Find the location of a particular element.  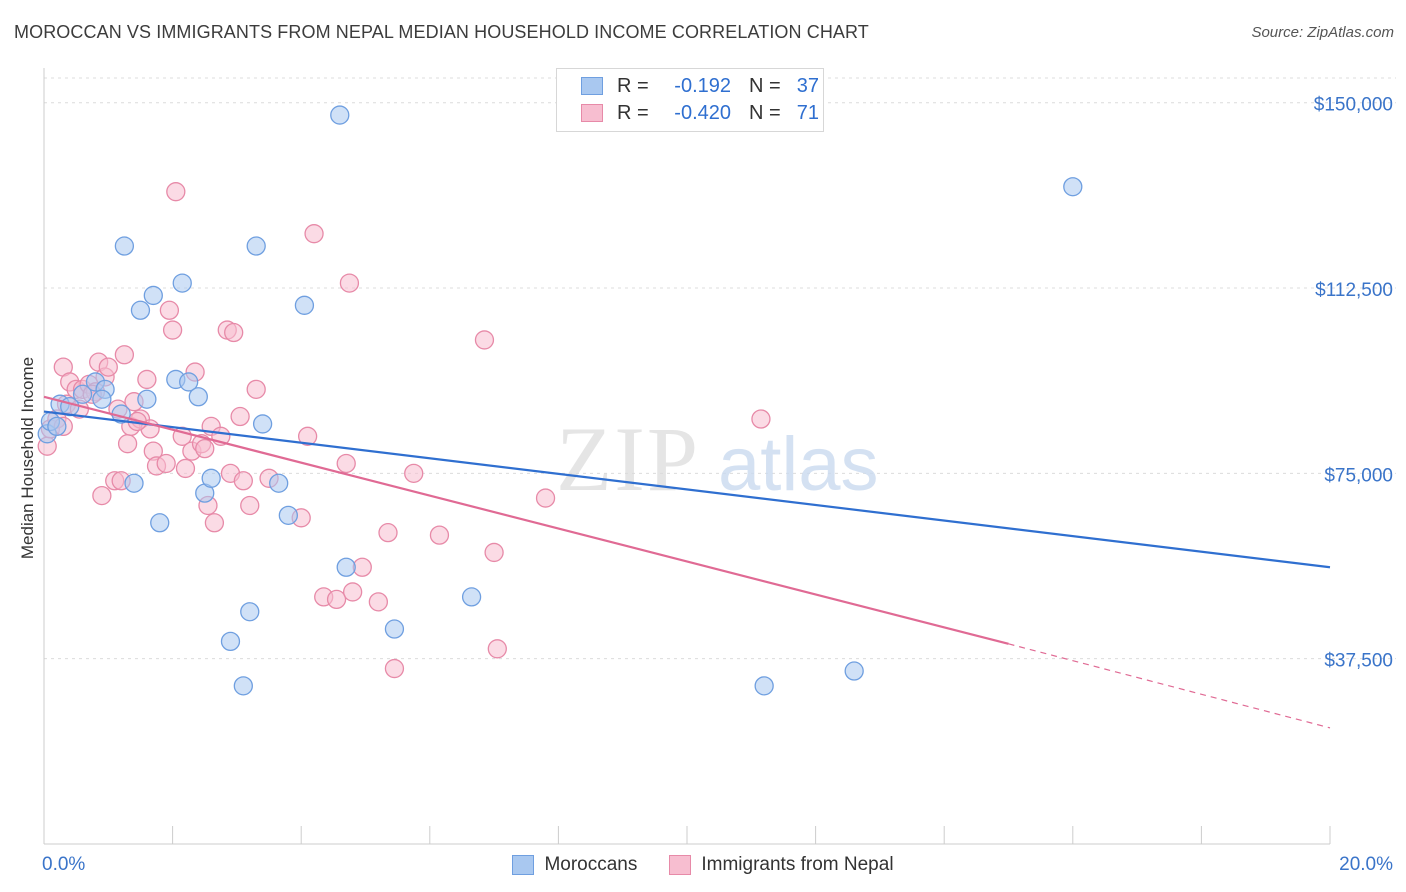

nepal-swatch is located at coordinates (592, 113).